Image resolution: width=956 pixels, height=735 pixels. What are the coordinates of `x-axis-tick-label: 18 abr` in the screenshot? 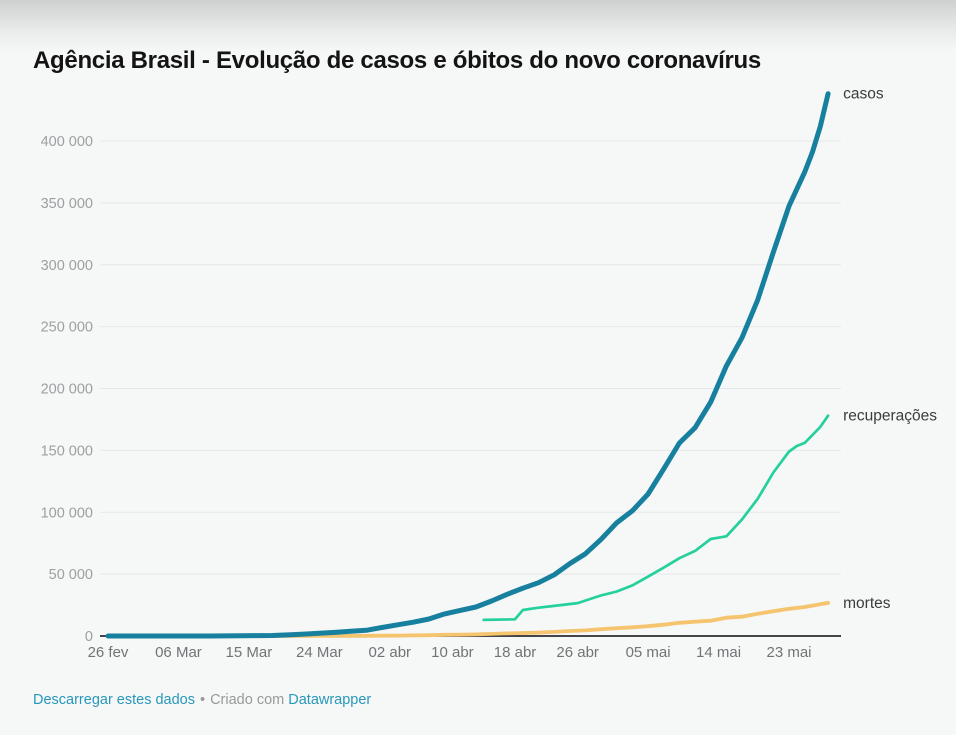 It's located at (515, 652).